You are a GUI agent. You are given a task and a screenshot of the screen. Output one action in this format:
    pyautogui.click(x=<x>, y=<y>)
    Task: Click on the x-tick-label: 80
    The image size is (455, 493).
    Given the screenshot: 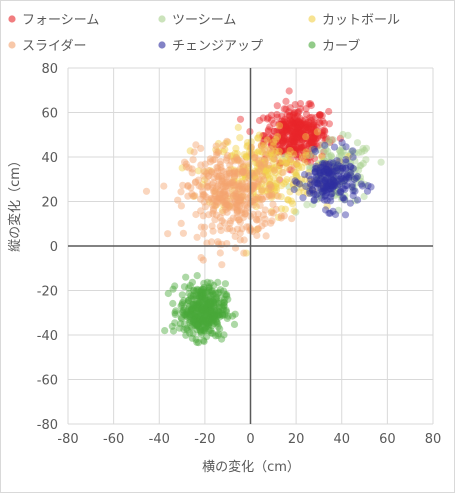 What is the action you would take?
    pyautogui.click(x=433, y=439)
    